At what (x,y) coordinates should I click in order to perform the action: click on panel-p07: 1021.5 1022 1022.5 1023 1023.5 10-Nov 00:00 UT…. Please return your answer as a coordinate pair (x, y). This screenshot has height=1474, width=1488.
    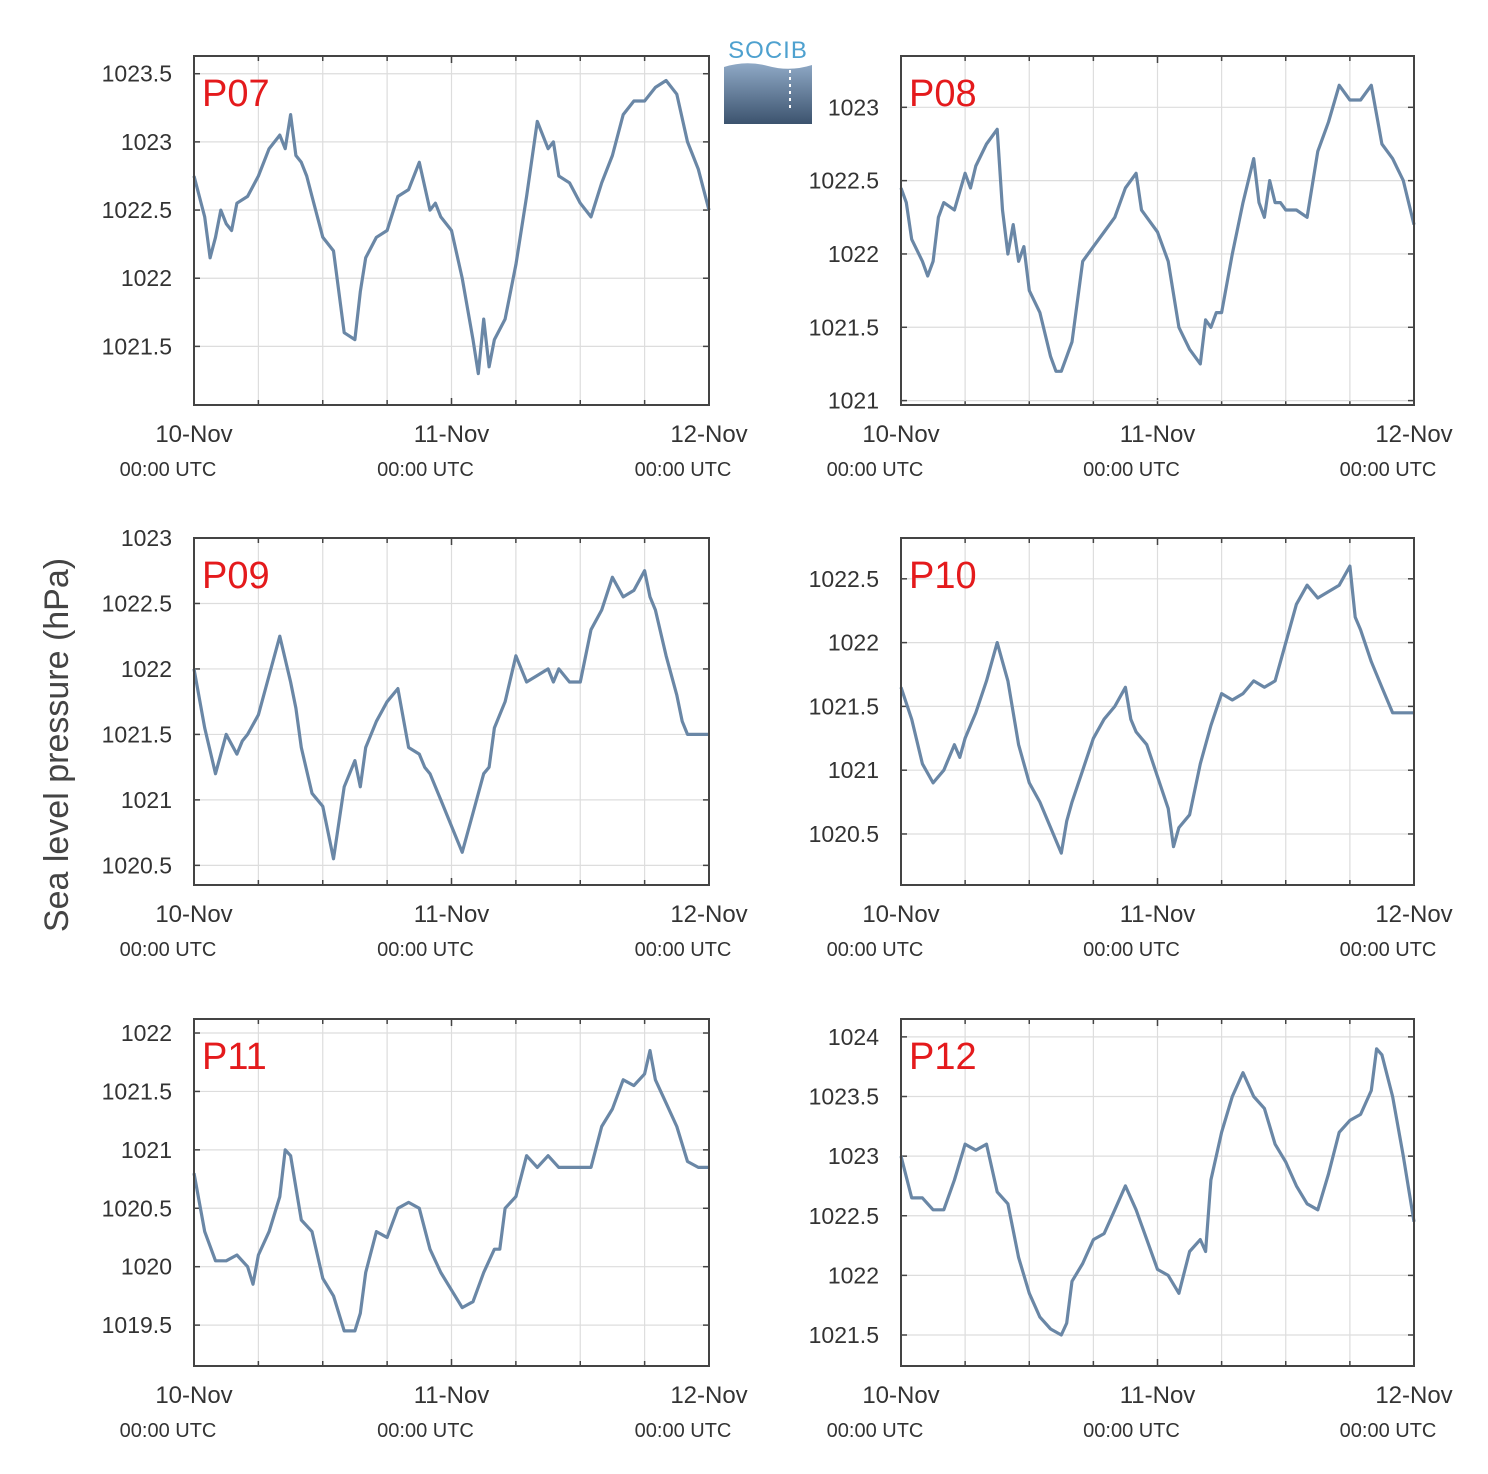
    Looking at the image, I should click on (425, 268).